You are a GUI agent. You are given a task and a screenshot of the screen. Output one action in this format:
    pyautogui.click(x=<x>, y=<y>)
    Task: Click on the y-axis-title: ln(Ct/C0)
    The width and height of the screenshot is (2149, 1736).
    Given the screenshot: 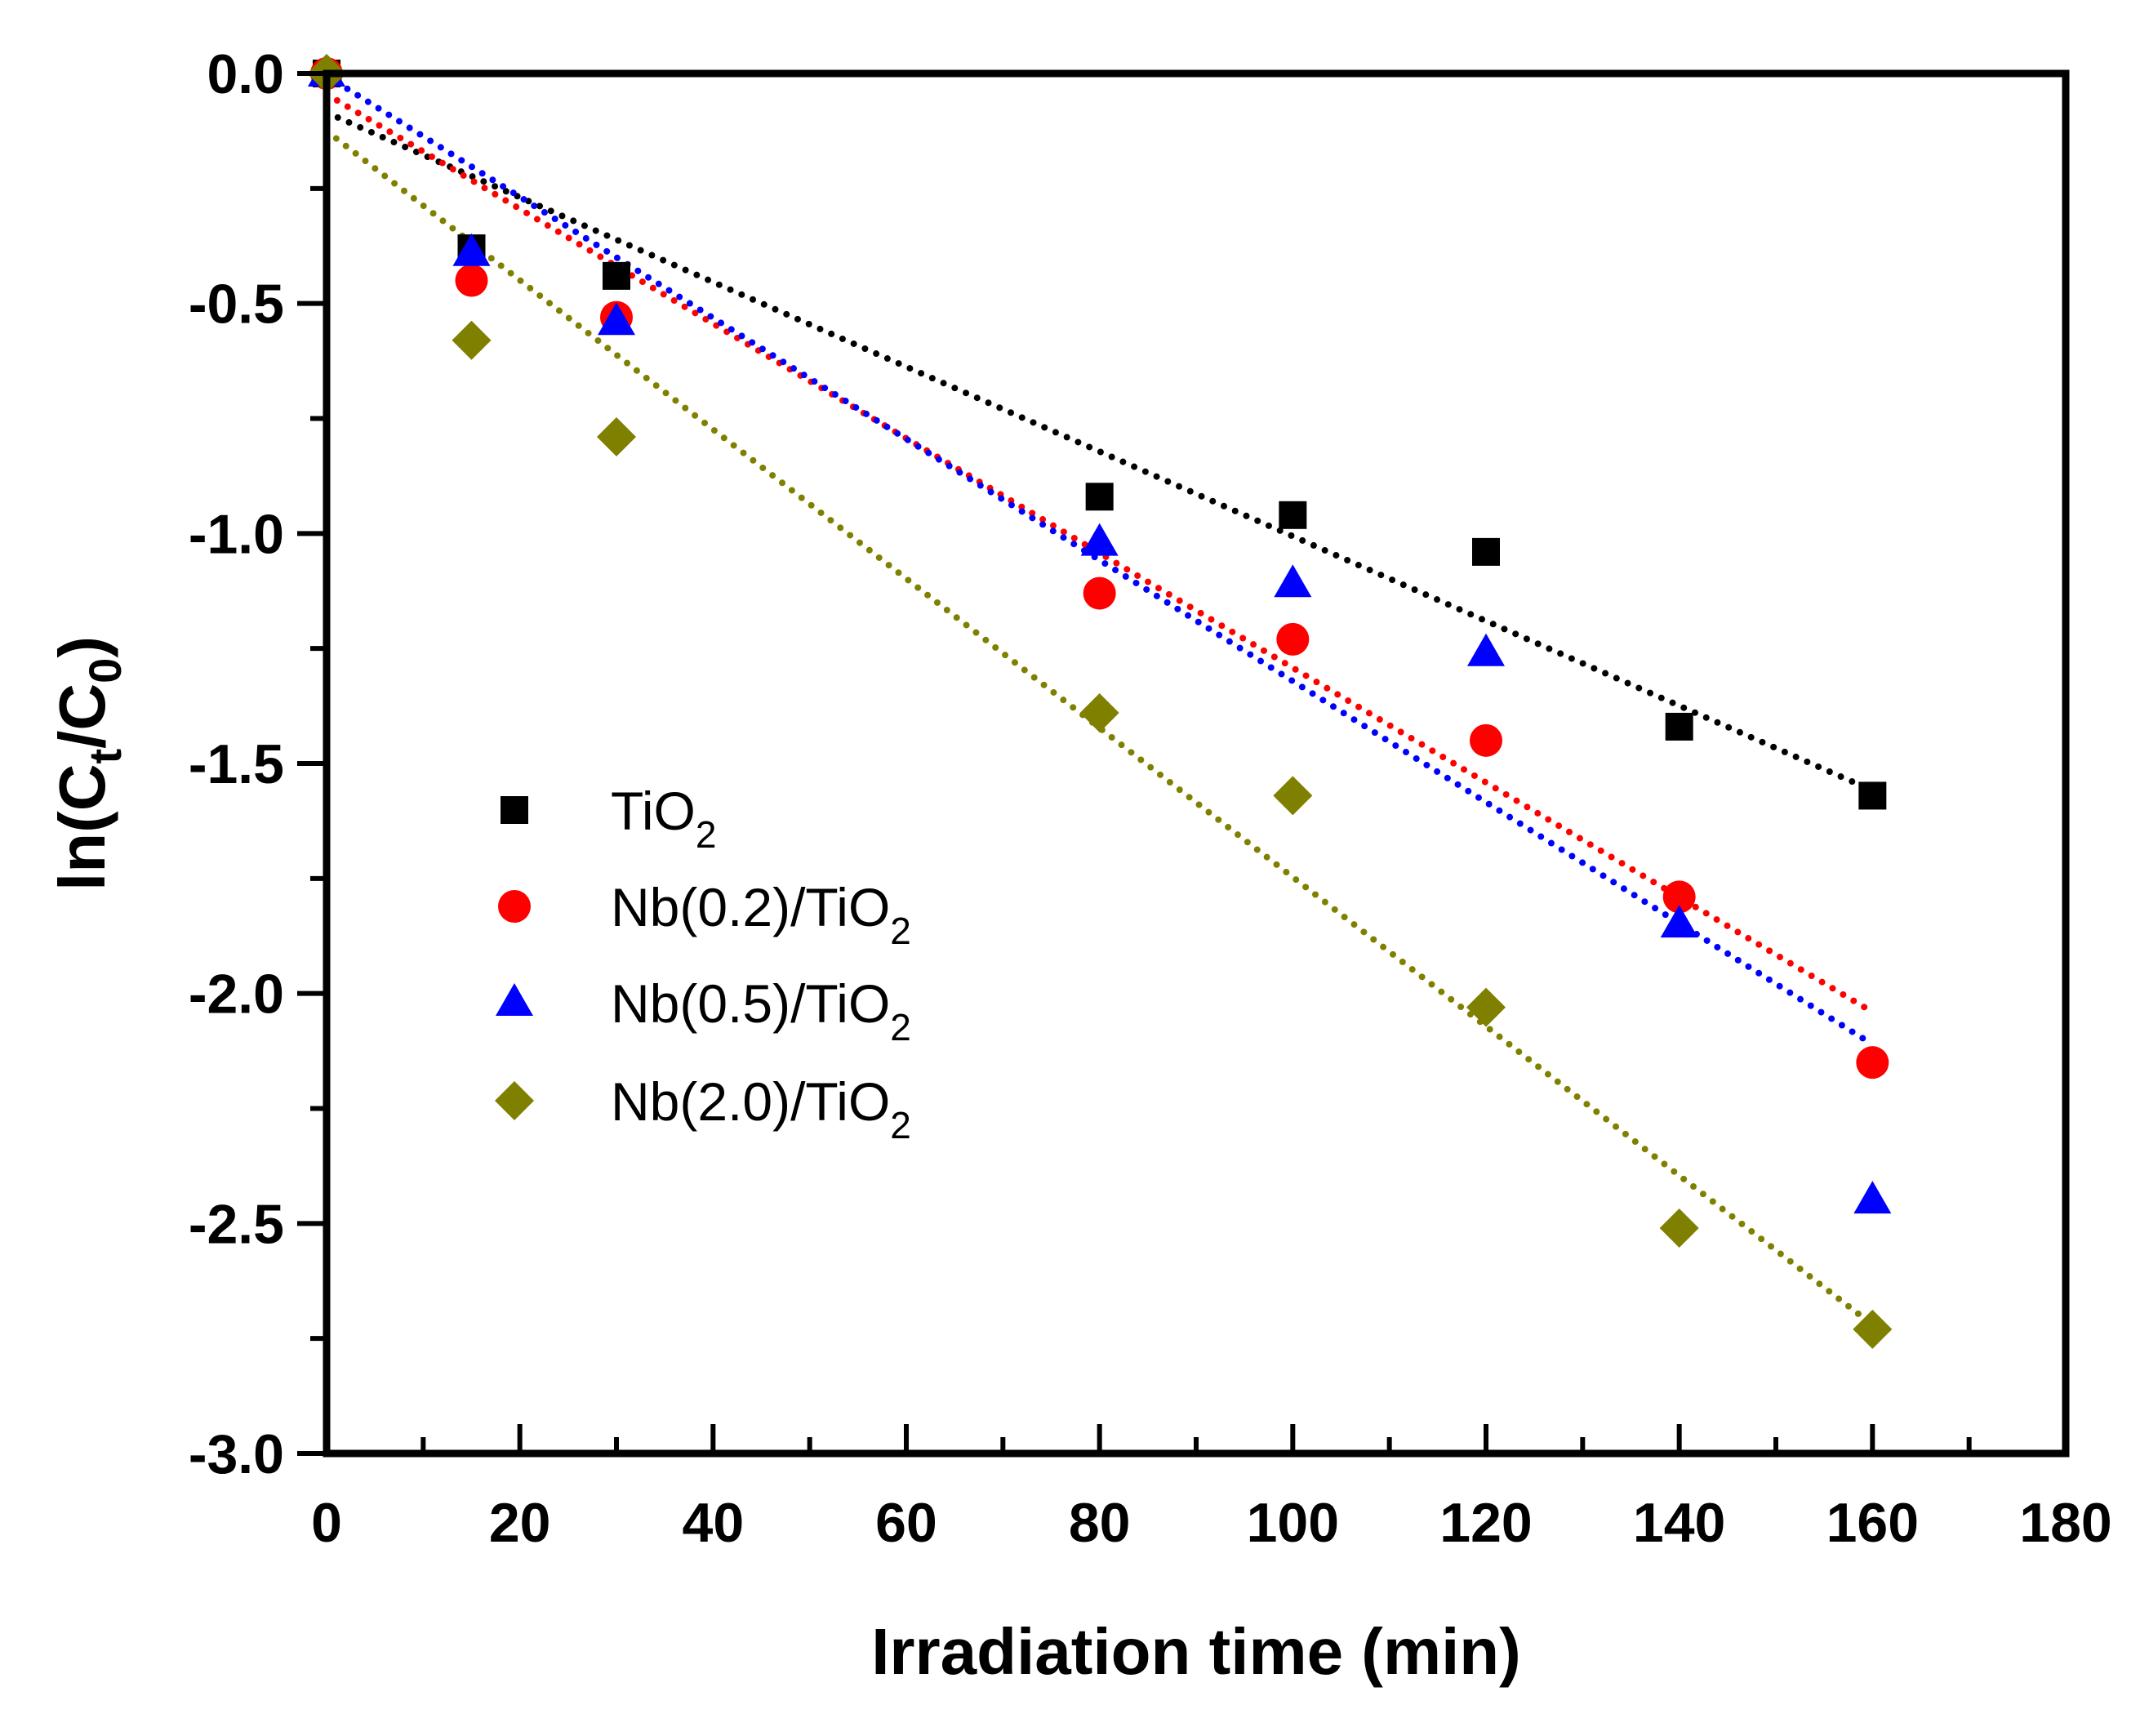 What is the action you would take?
    pyautogui.click(x=89, y=764)
    